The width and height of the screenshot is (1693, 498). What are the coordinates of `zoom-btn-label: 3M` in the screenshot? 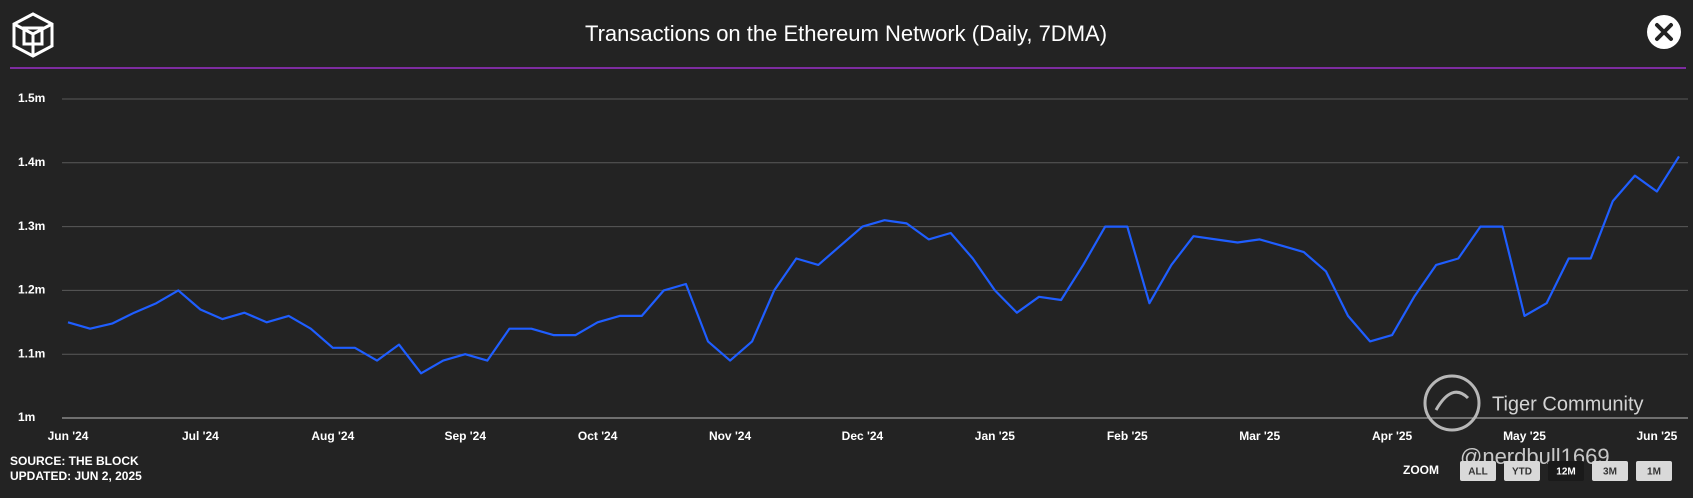 It's located at (1610, 472).